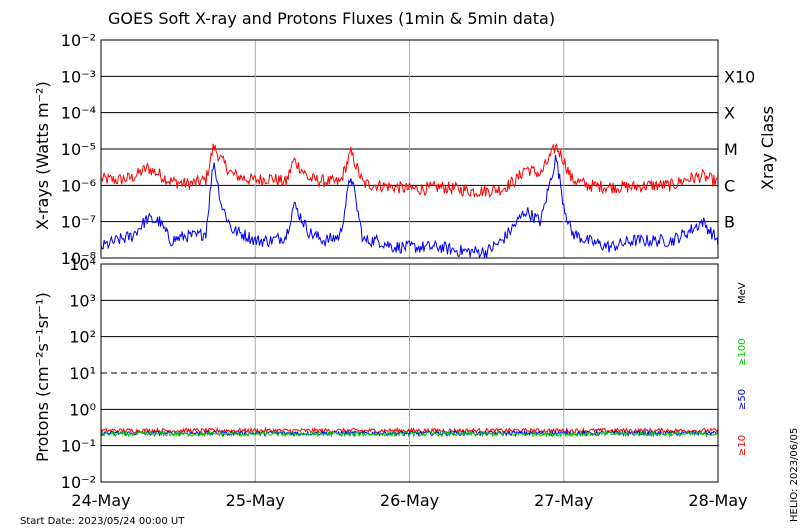 Image resolution: width=800 pixels, height=530 pixels. Describe the element at coordinates (82, 264) in the screenshot. I see `y-tick-label: 10⁴` at that location.